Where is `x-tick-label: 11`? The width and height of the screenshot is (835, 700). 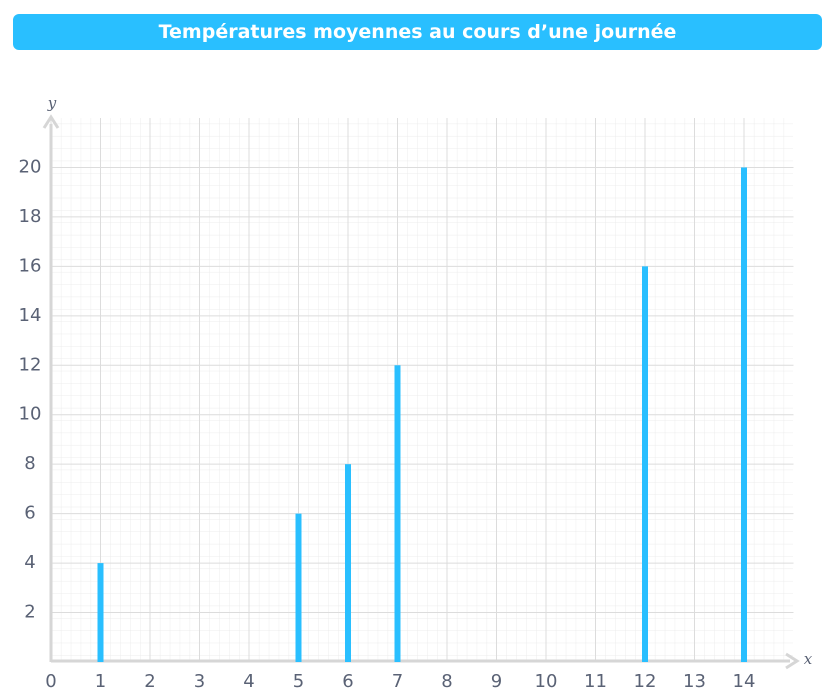
x-tick-label: 11 is located at coordinates (595, 681).